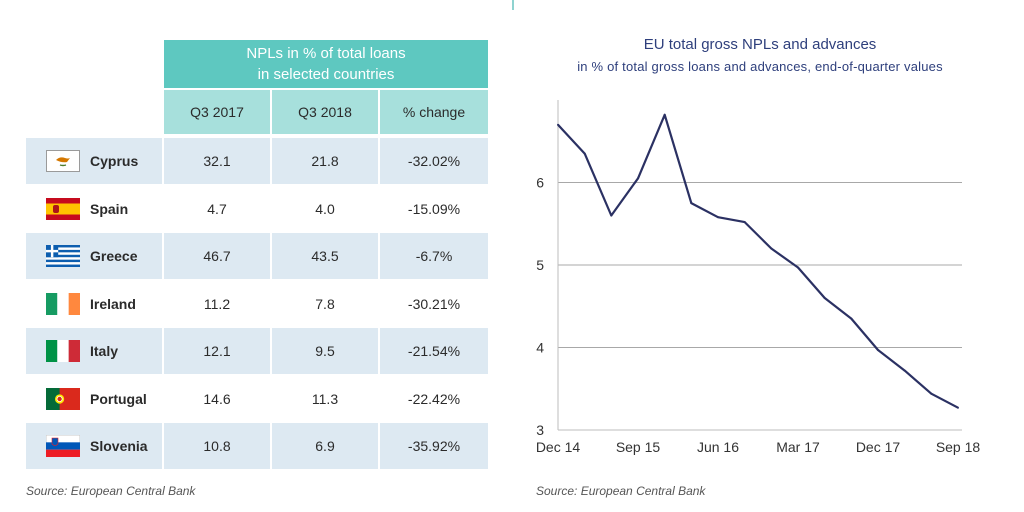 The image size is (1024, 512). Describe the element at coordinates (325, 398) in the screenshot. I see `q3-2018-value: 11.3` at that location.